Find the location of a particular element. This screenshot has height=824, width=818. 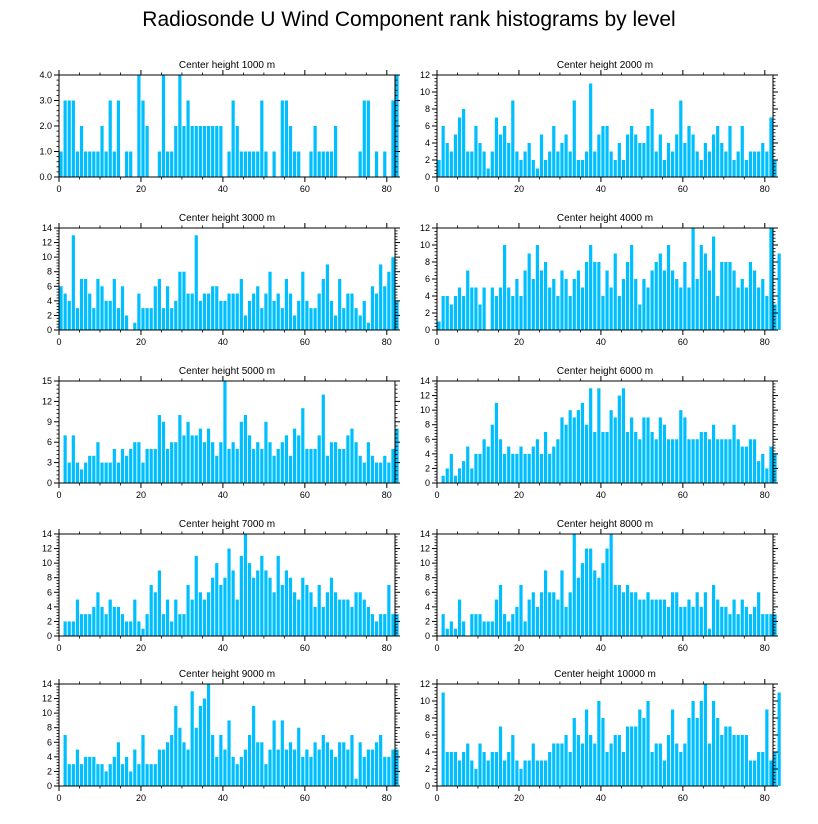

x-tick-label: 20 is located at coordinates (141, 798).